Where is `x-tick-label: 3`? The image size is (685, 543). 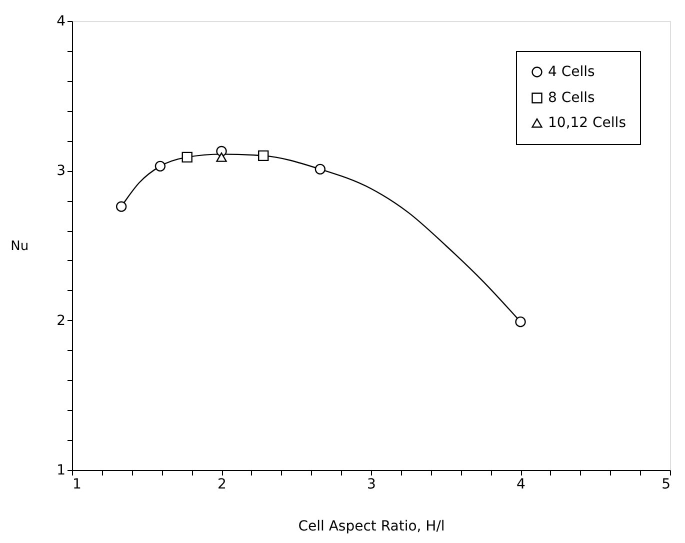
x-tick-label: 3 is located at coordinates (371, 484).